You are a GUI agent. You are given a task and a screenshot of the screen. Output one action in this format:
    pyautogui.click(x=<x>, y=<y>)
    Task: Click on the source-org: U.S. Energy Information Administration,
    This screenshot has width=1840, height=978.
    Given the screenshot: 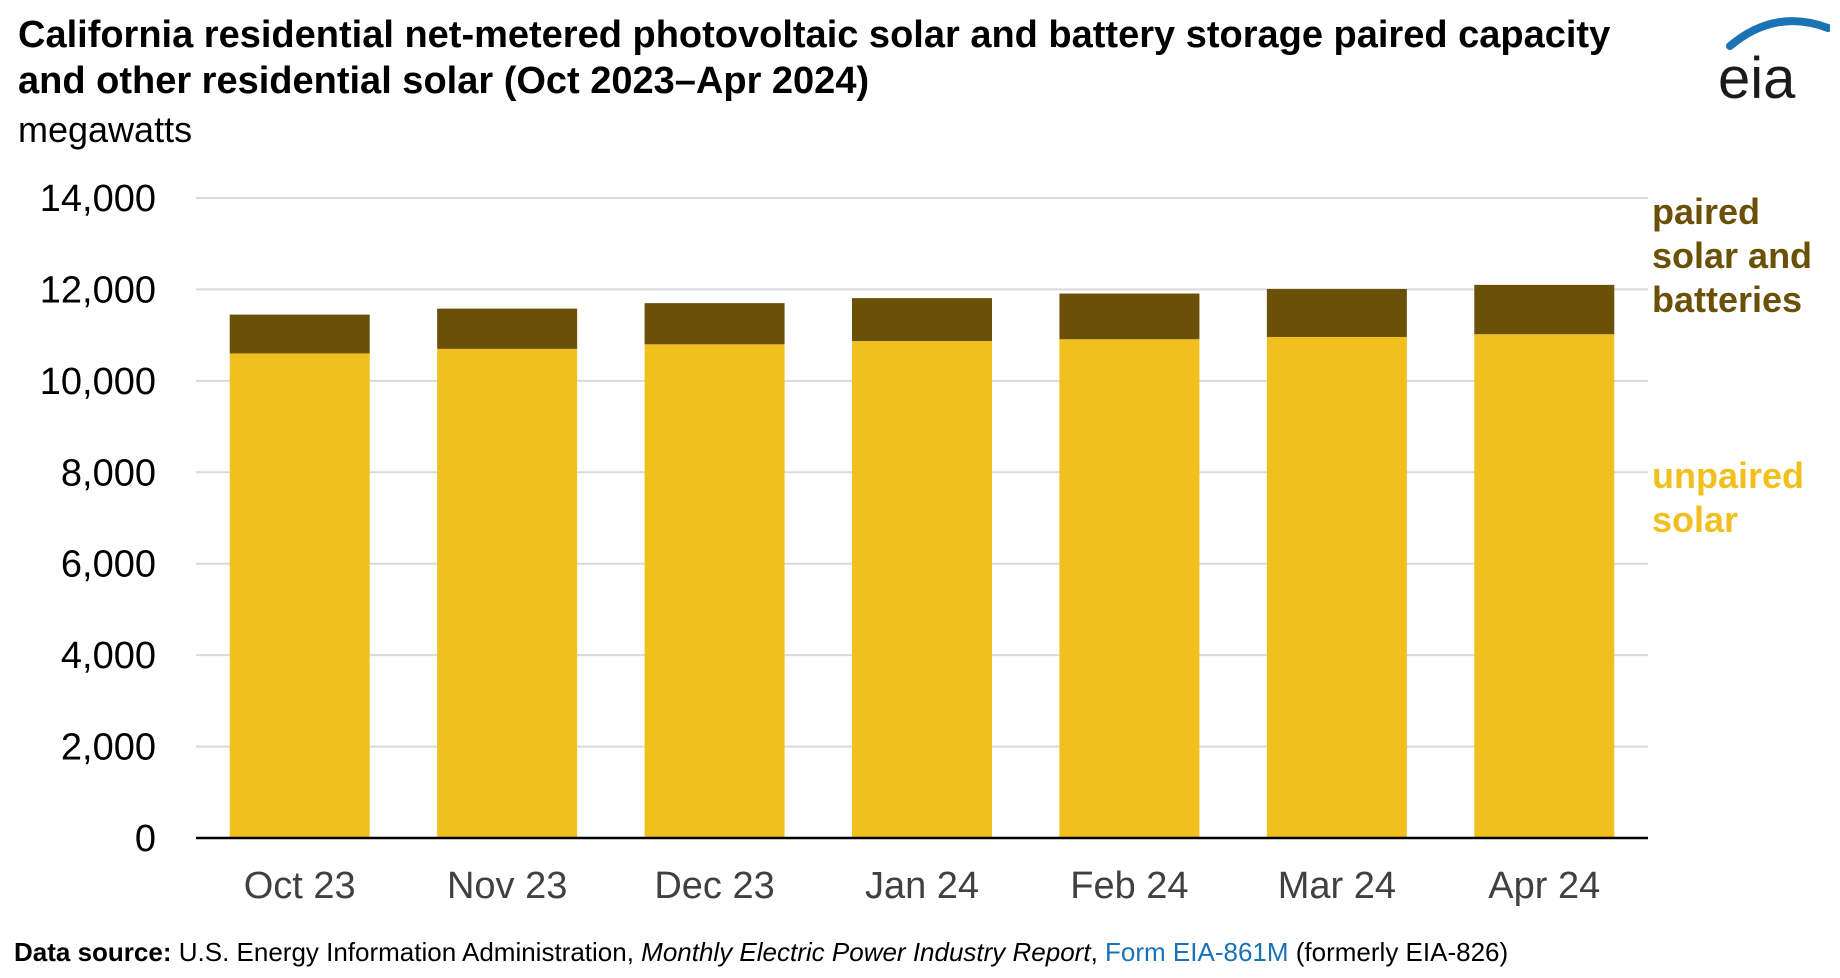 What is the action you would take?
    pyautogui.click(x=406, y=952)
    